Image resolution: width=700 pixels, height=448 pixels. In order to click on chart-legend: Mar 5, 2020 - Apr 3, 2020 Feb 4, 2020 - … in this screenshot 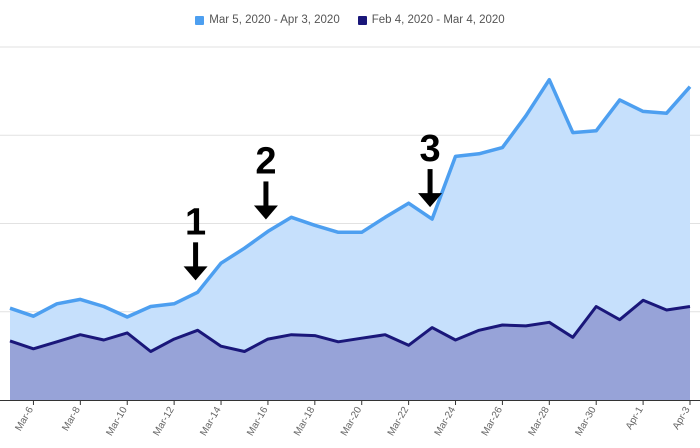, I will do `click(350, 20)`.